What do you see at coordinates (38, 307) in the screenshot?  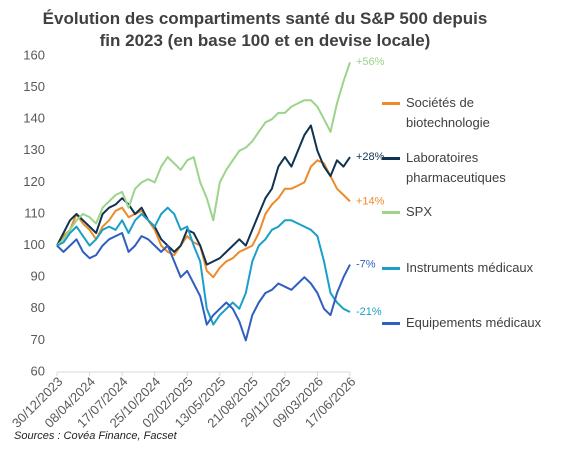 I see `y-tick-label: 80` at bounding box center [38, 307].